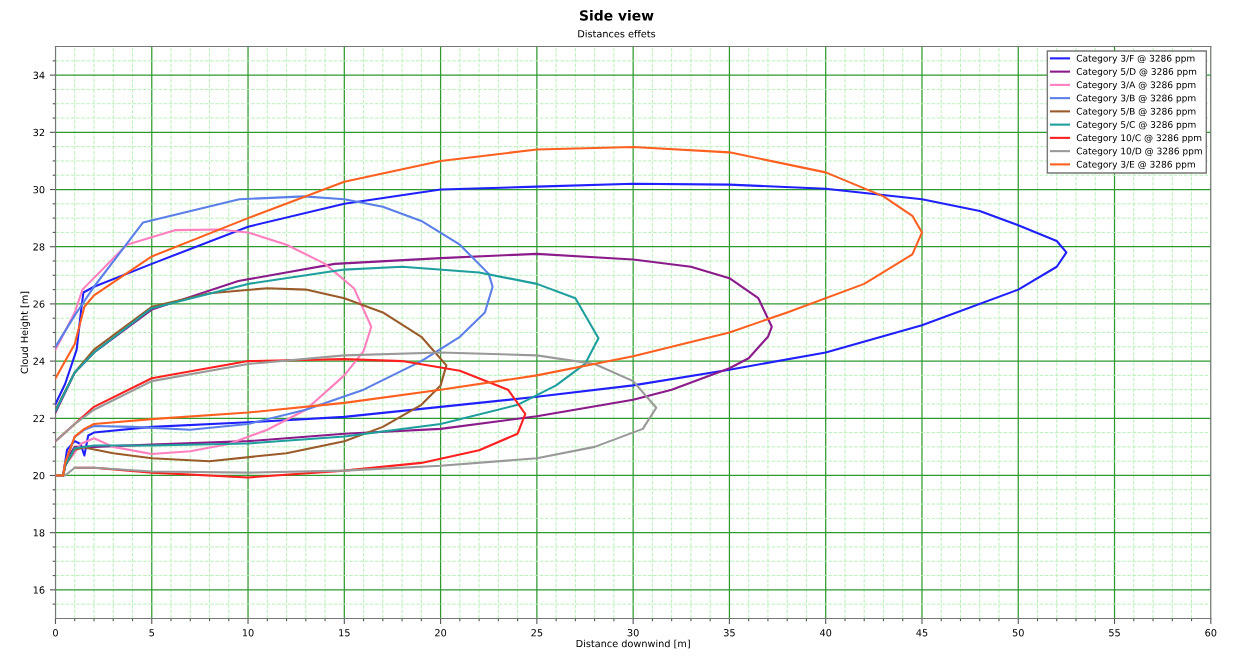 The width and height of the screenshot is (1233, 665). Describe the element at coordinates (39, 75) in the screenshot. I see `y-tick-label: 34` at that location.